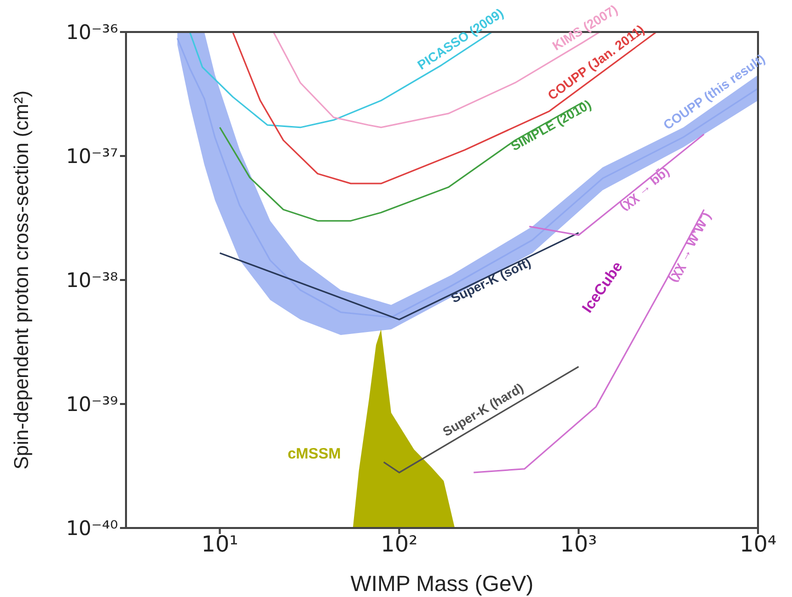 The image size is (792, 597). What do you see at coordinates (758, 545) in the screenshot?
I see `x-tick-label: 10⁴` at bounding box center [758, 545].